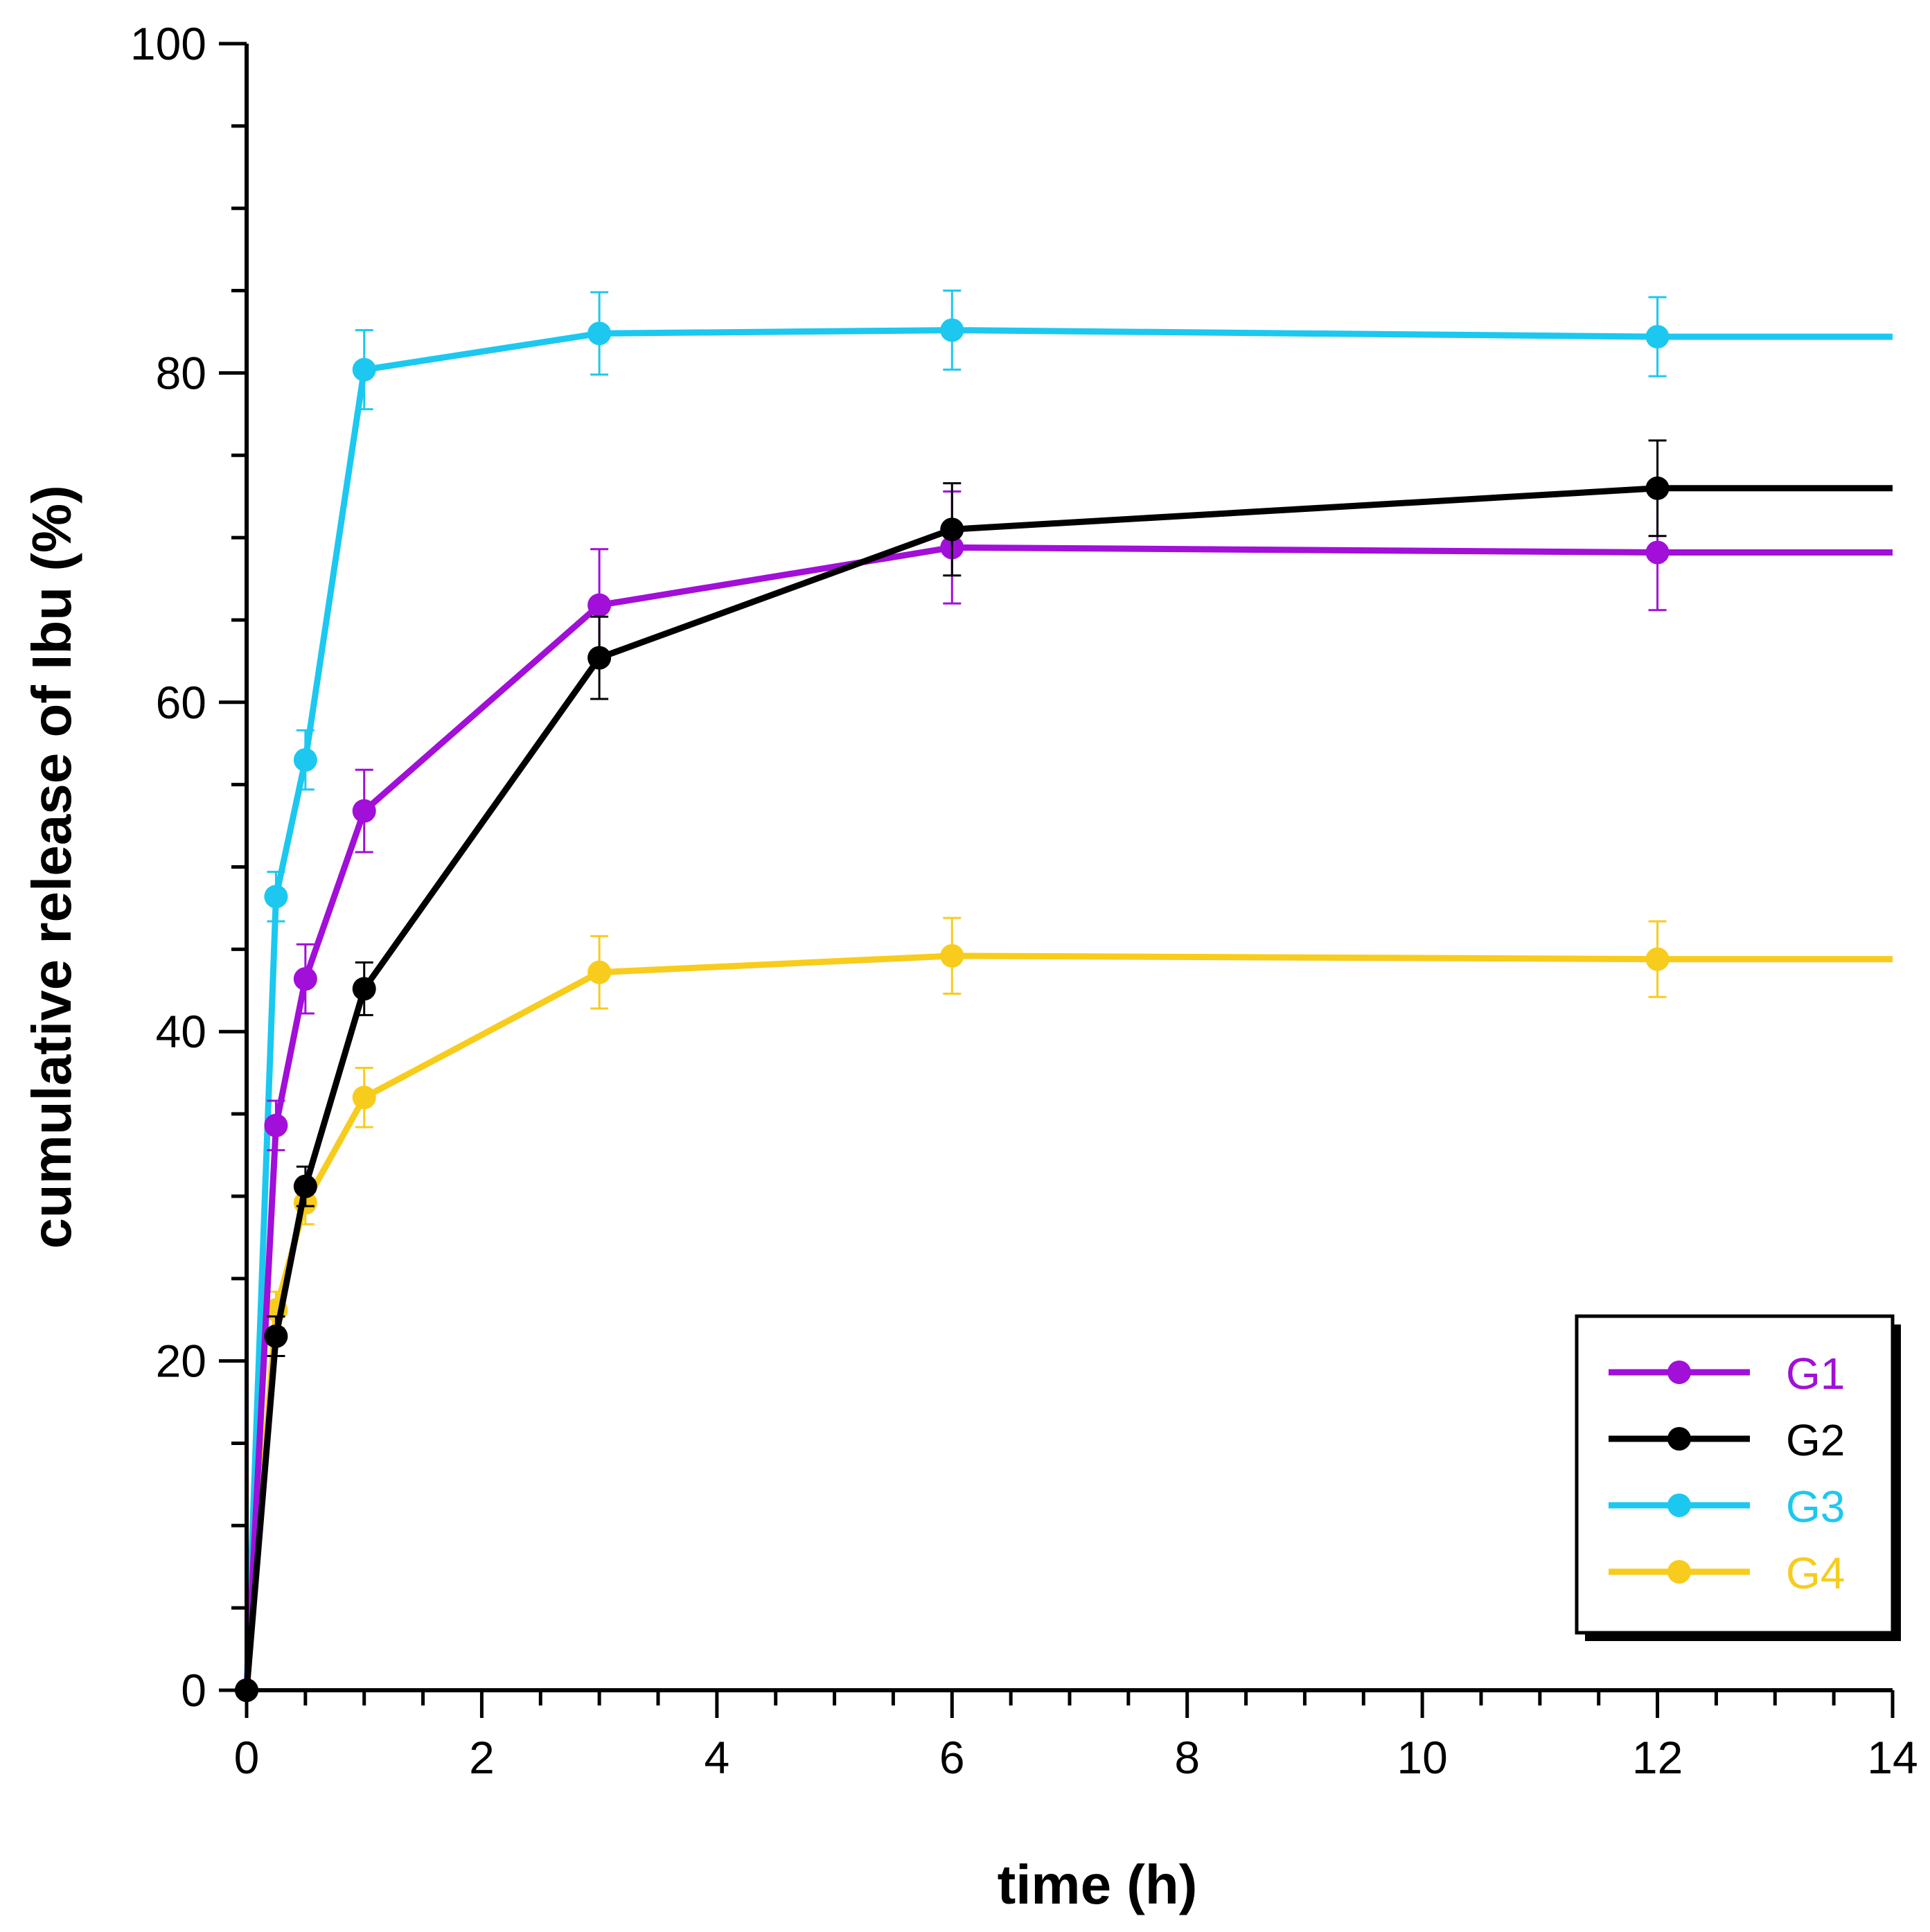 This screenshot has width=1930, height=1932. Describe the element at coordinates (181, 702) in the screenshot. I see `y-tick-label: 60` at that location.